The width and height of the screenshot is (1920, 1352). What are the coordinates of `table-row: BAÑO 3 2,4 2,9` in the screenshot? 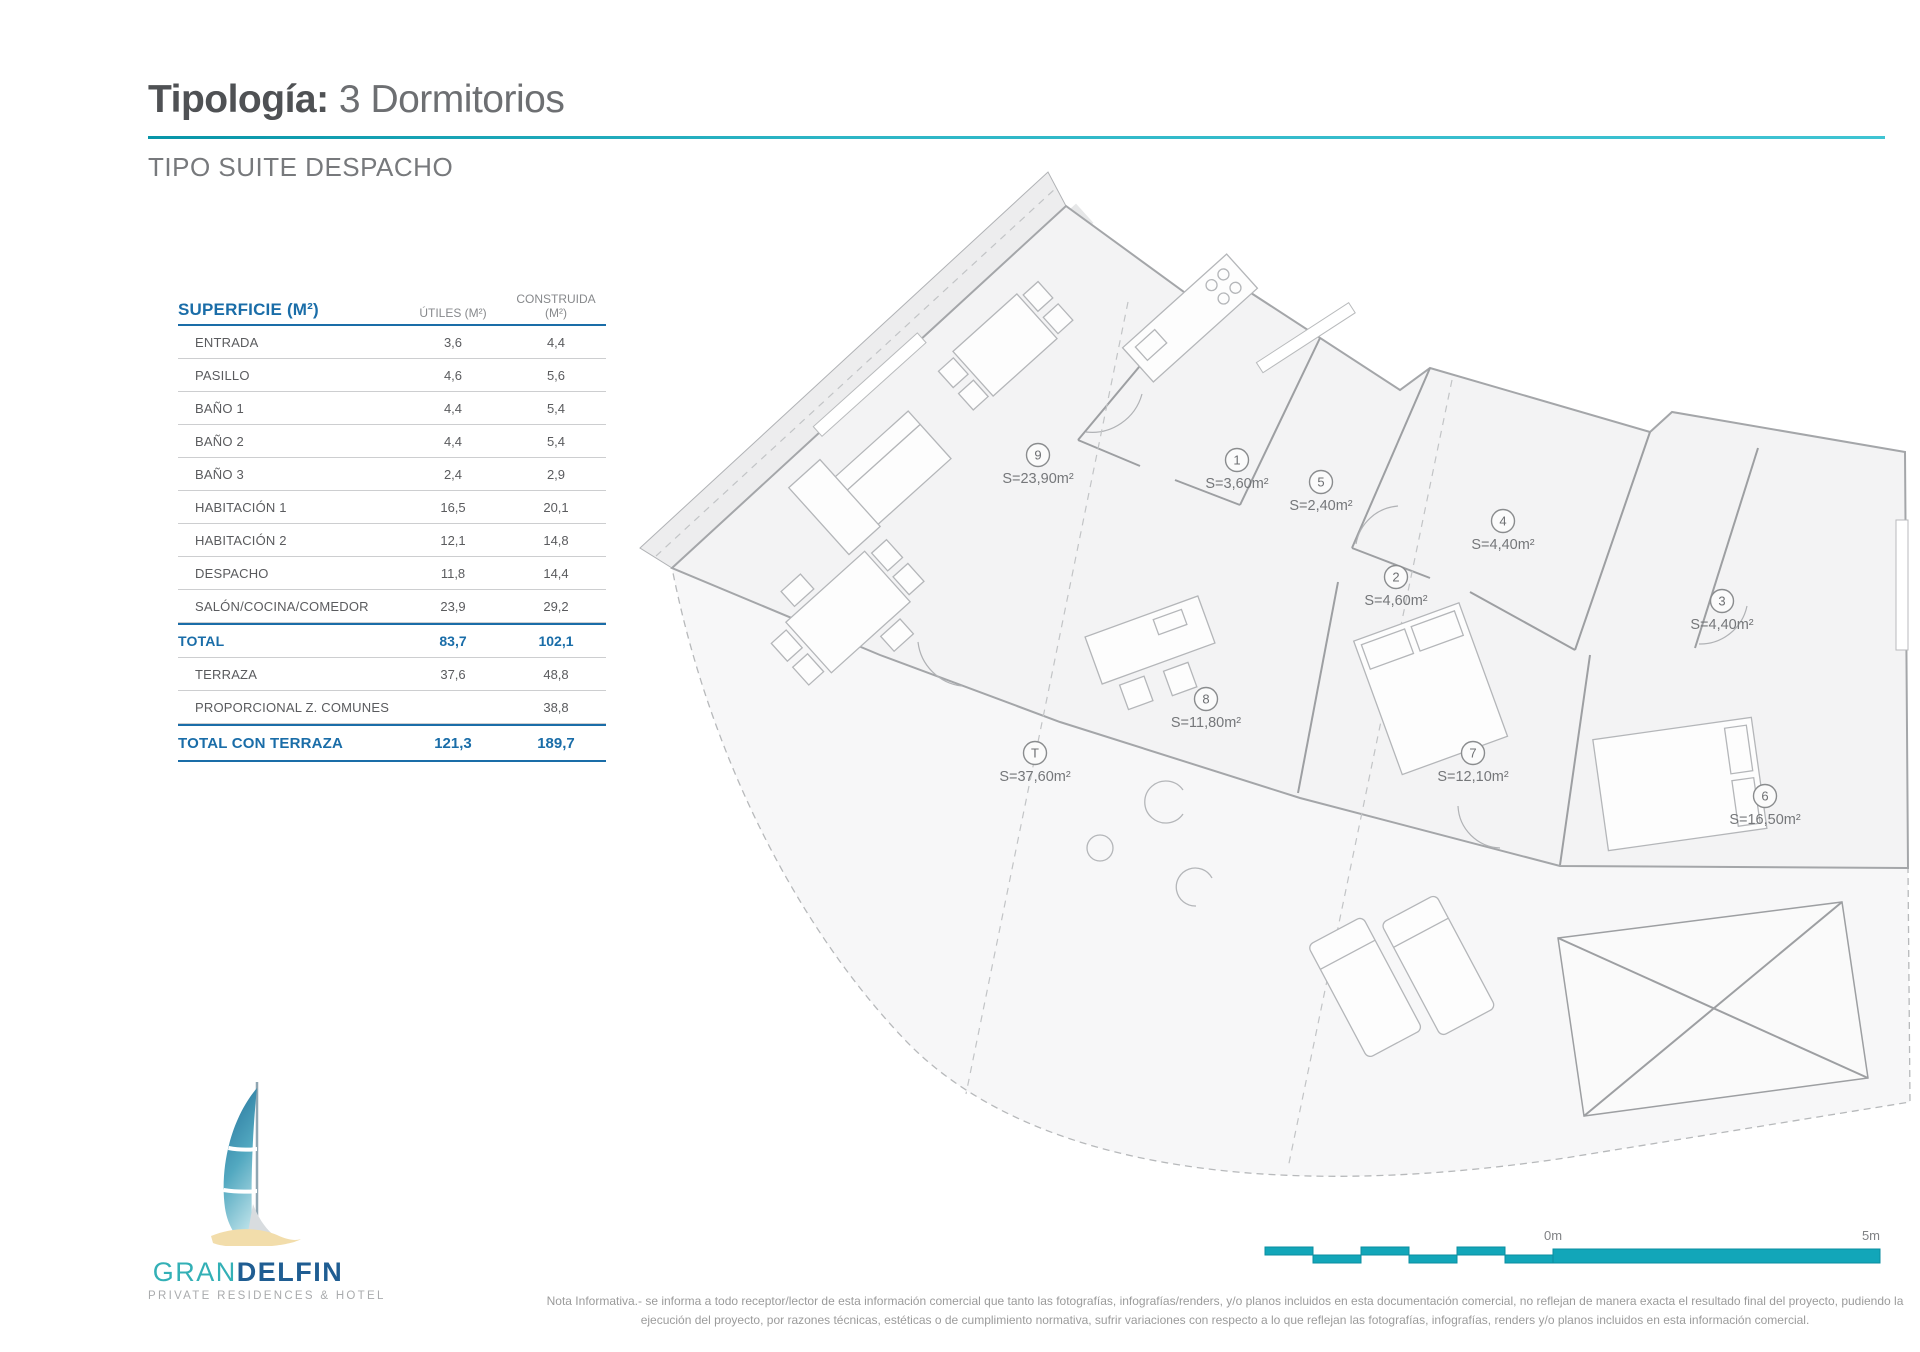 It's located at (392, 474).